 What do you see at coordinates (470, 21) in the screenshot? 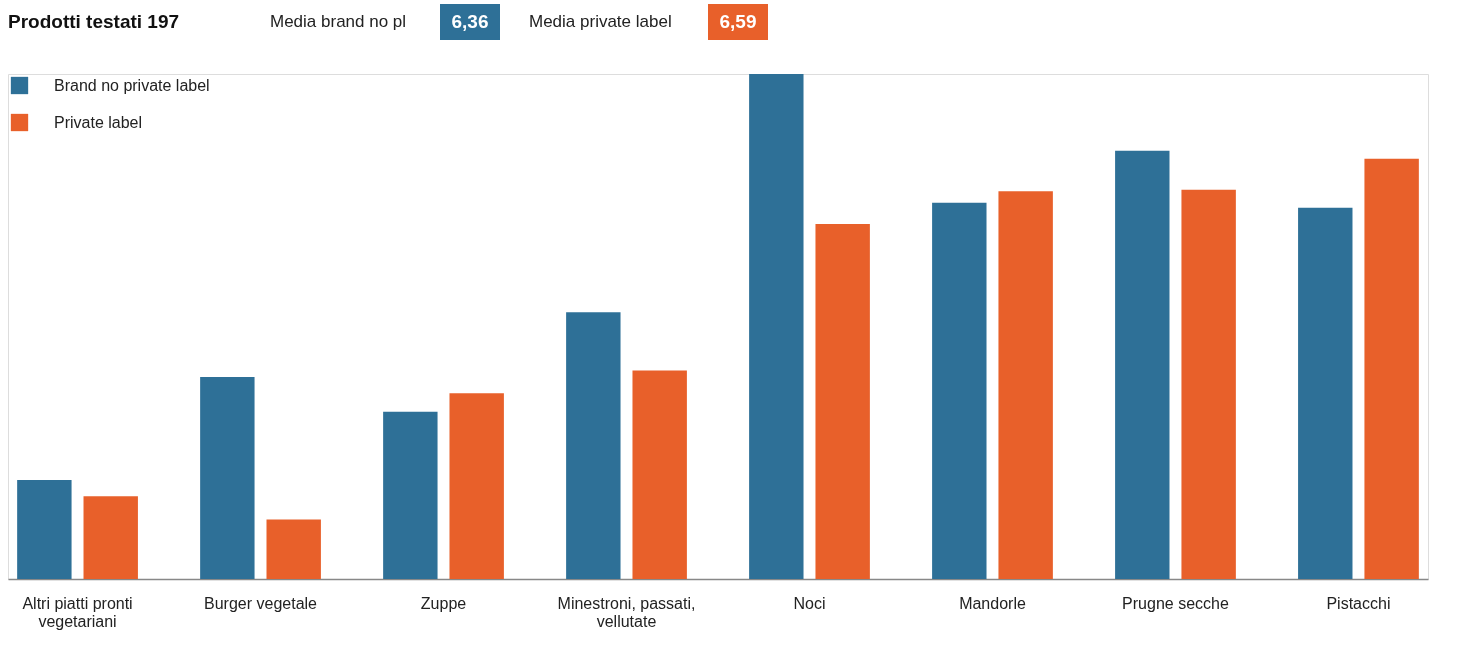
I see `text: 6,36` at bounding box center [470, 21].